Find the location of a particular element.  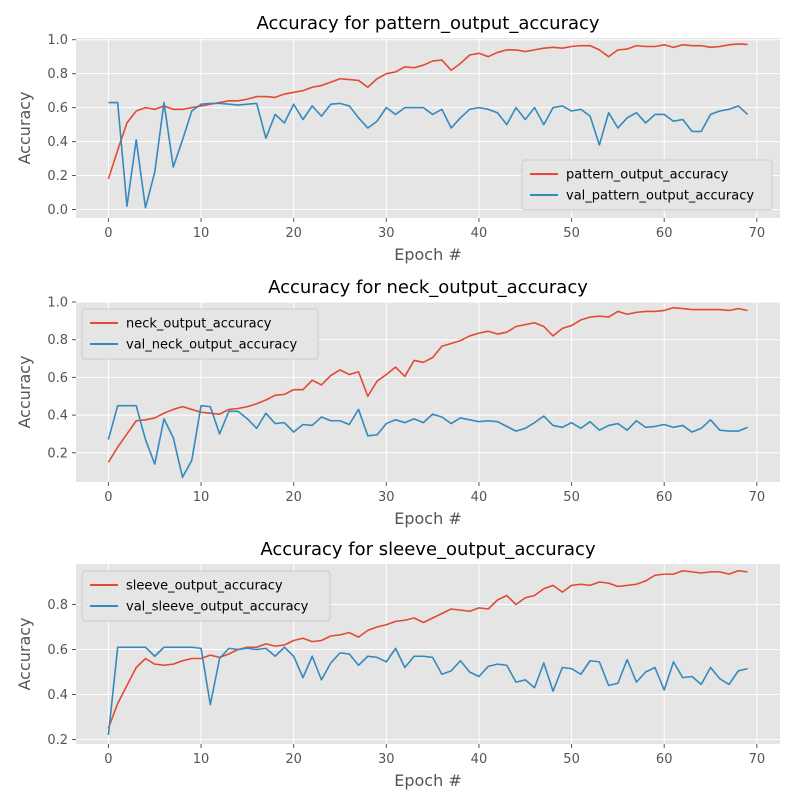

legend-entry-label: neck_output_accuracy is located at coordinates (199, 324).